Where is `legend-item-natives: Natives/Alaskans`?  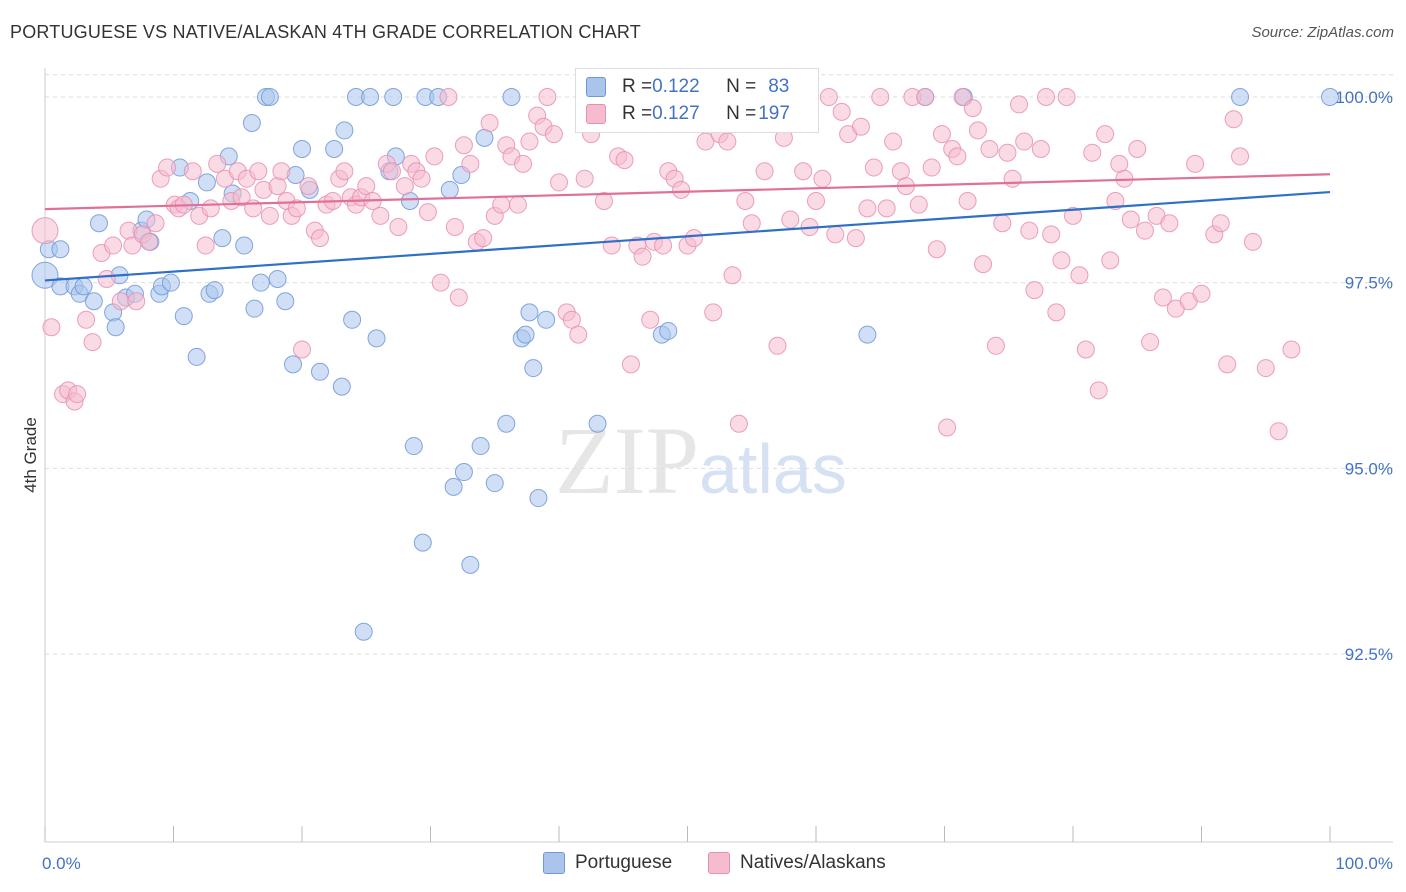 legend-item-natives: Natives/Alaskans is located at coordinates (797, 863).